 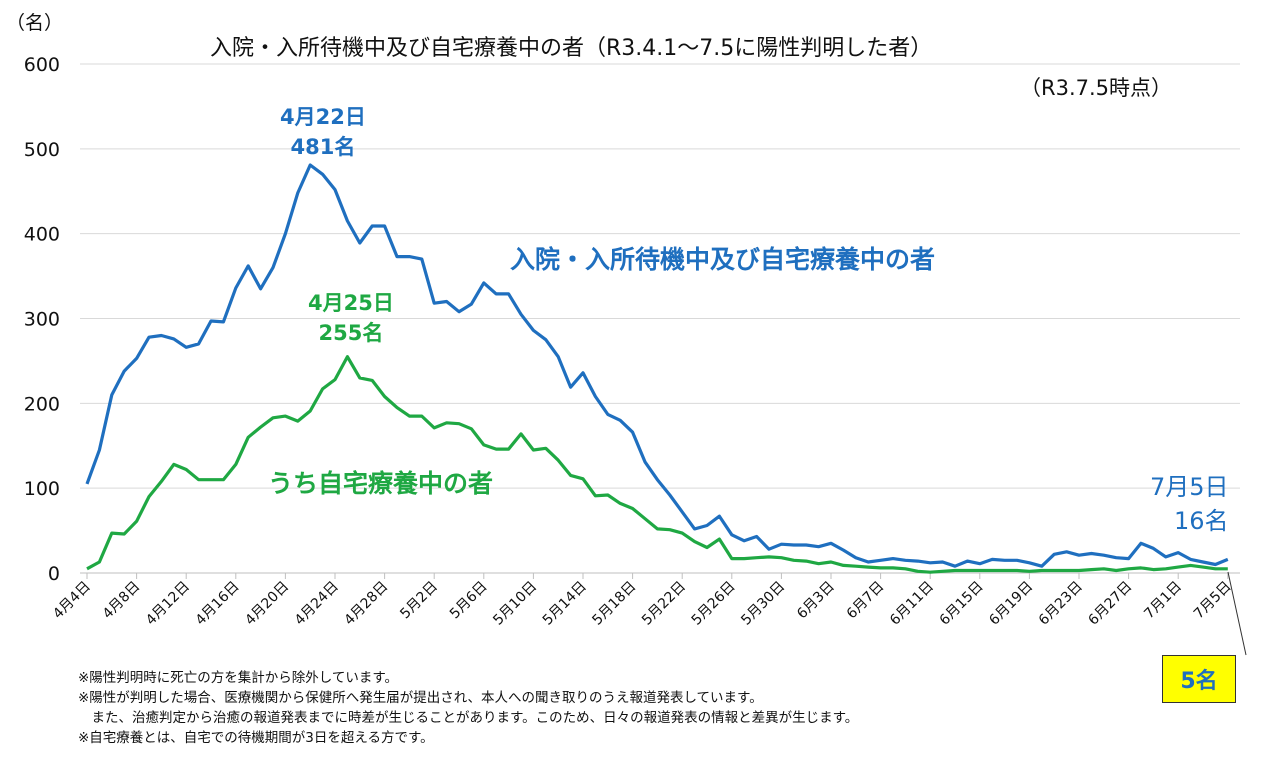 What do you see at coordinates (323, 132) in the screenshot?
I see `blue-peak-annotation: 4月22日 481名` at bounding box center [323, 132].